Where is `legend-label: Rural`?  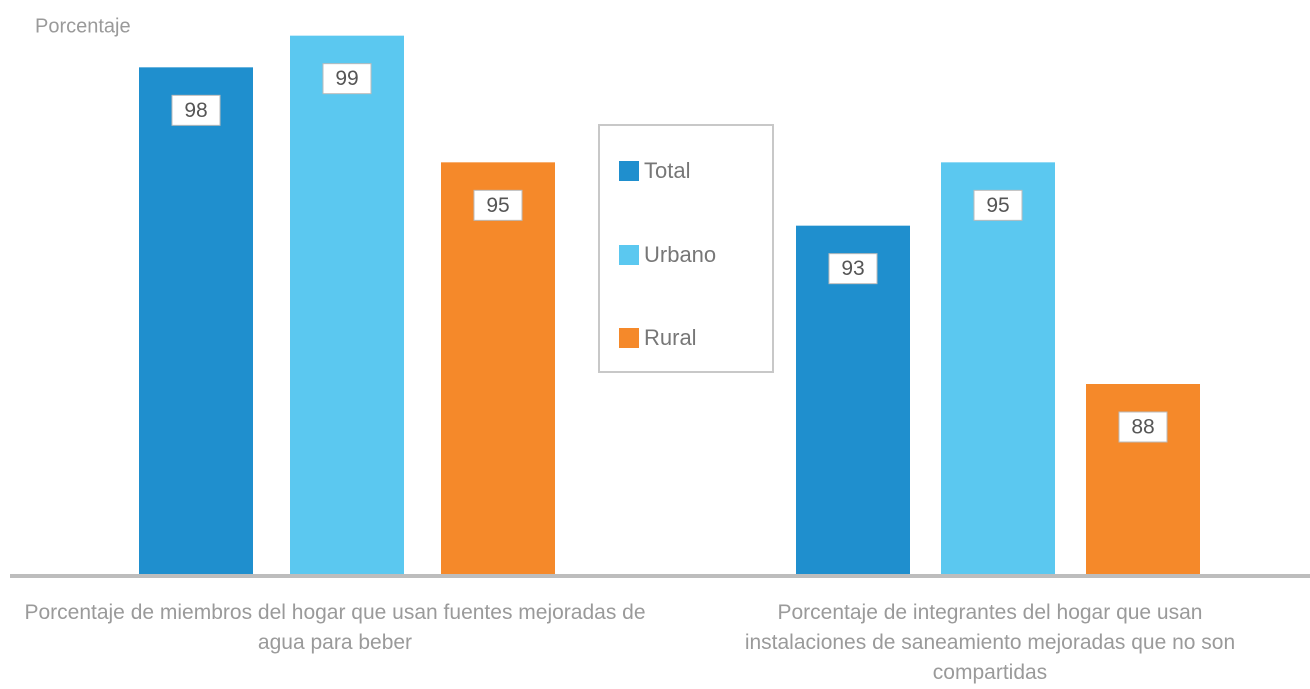
legend-label: Rural is located at coordinates (670, 337).